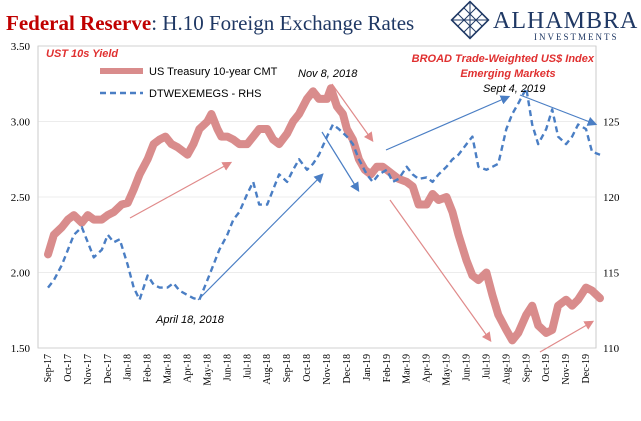  Describe the element at coordinates (181, 190) in the screenshot. I see `arrow-2018-treasury-red` at that location.